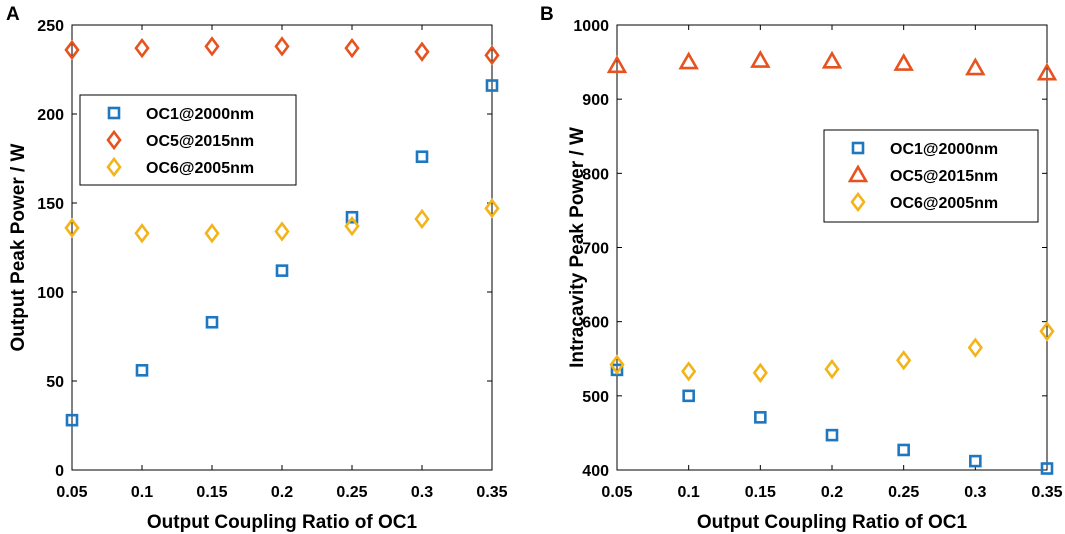 The image size is (1065, 534). What do you see at coordinates (18, 247) in the screenshot?
I see `y-axis-label: Output Peak Power / W` at bounding box center [18, 247].